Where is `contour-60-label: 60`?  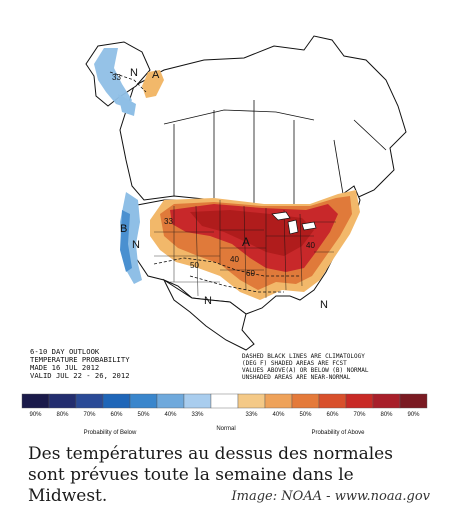 contour-60-label: 60 is located at coordinates (250, 273).